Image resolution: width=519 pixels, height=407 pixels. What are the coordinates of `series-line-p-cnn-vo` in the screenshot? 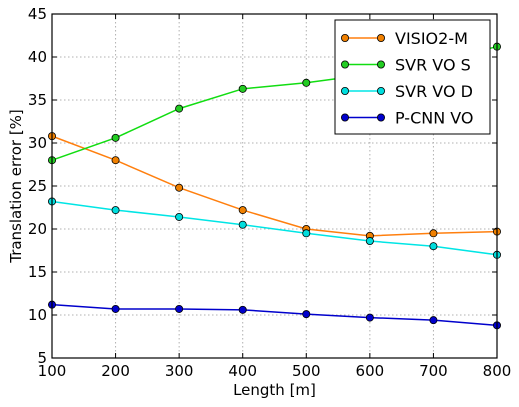 It's located at (274, 315).